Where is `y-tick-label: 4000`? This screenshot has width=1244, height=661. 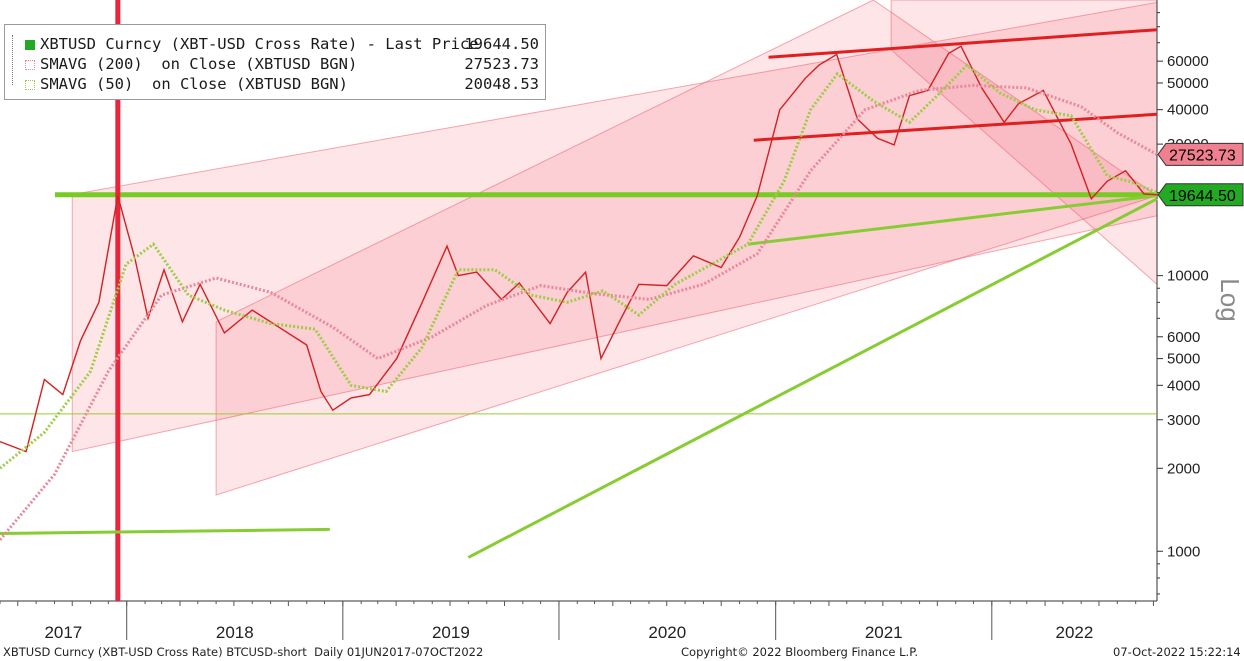 y-tick-label: 4000 is located at coordinates (1183, 385).